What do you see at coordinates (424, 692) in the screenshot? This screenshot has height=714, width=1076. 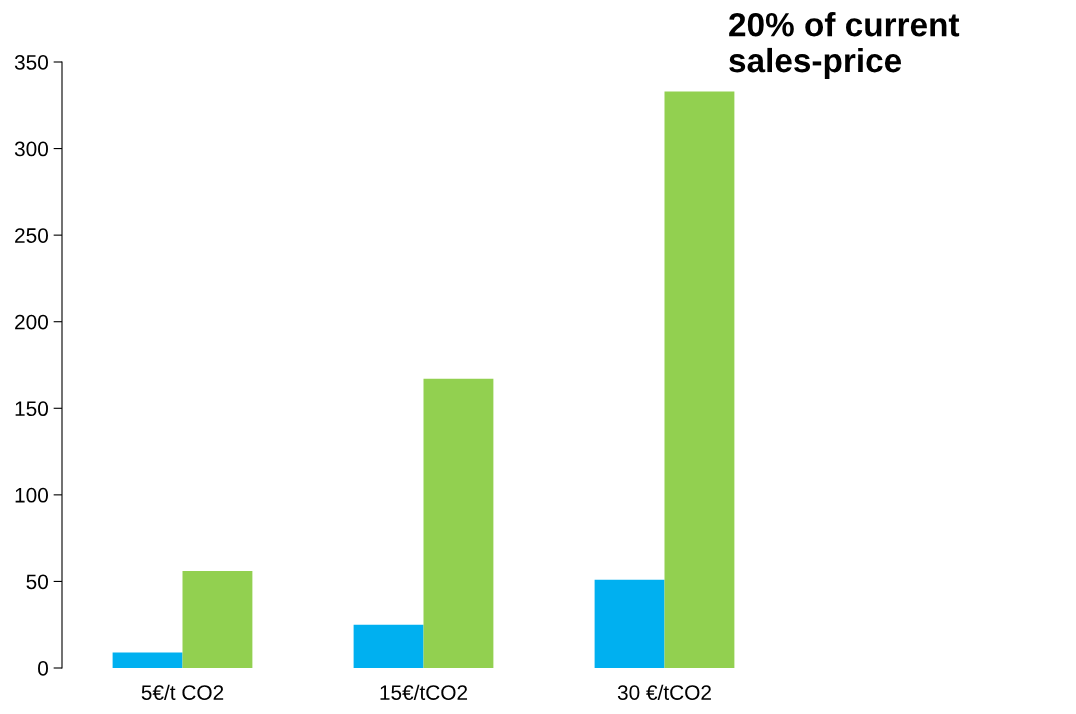 I see `x-tick-label: 15€/tCO2` at bounding box center [424, 692].